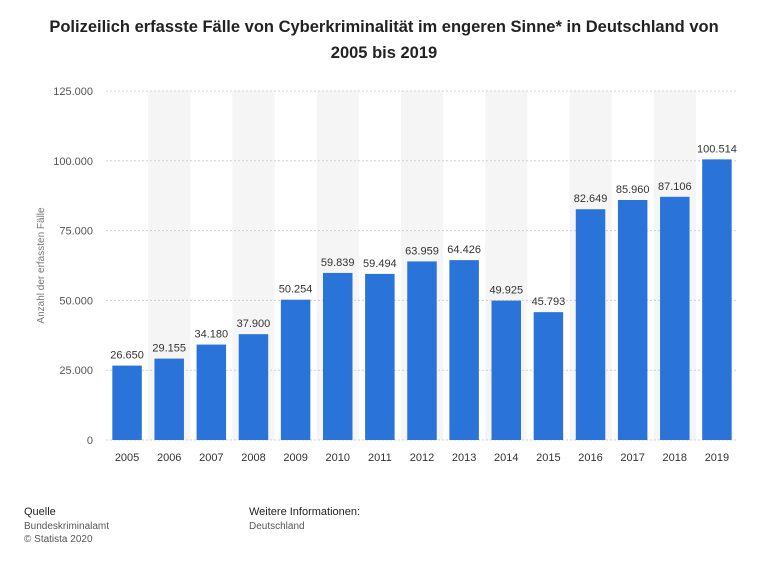 The height and width of the screenshot is (571, 768). Describe the element at coordinates (40, 512) in the screenshot. I see `source-heading: Quelle` at that location.